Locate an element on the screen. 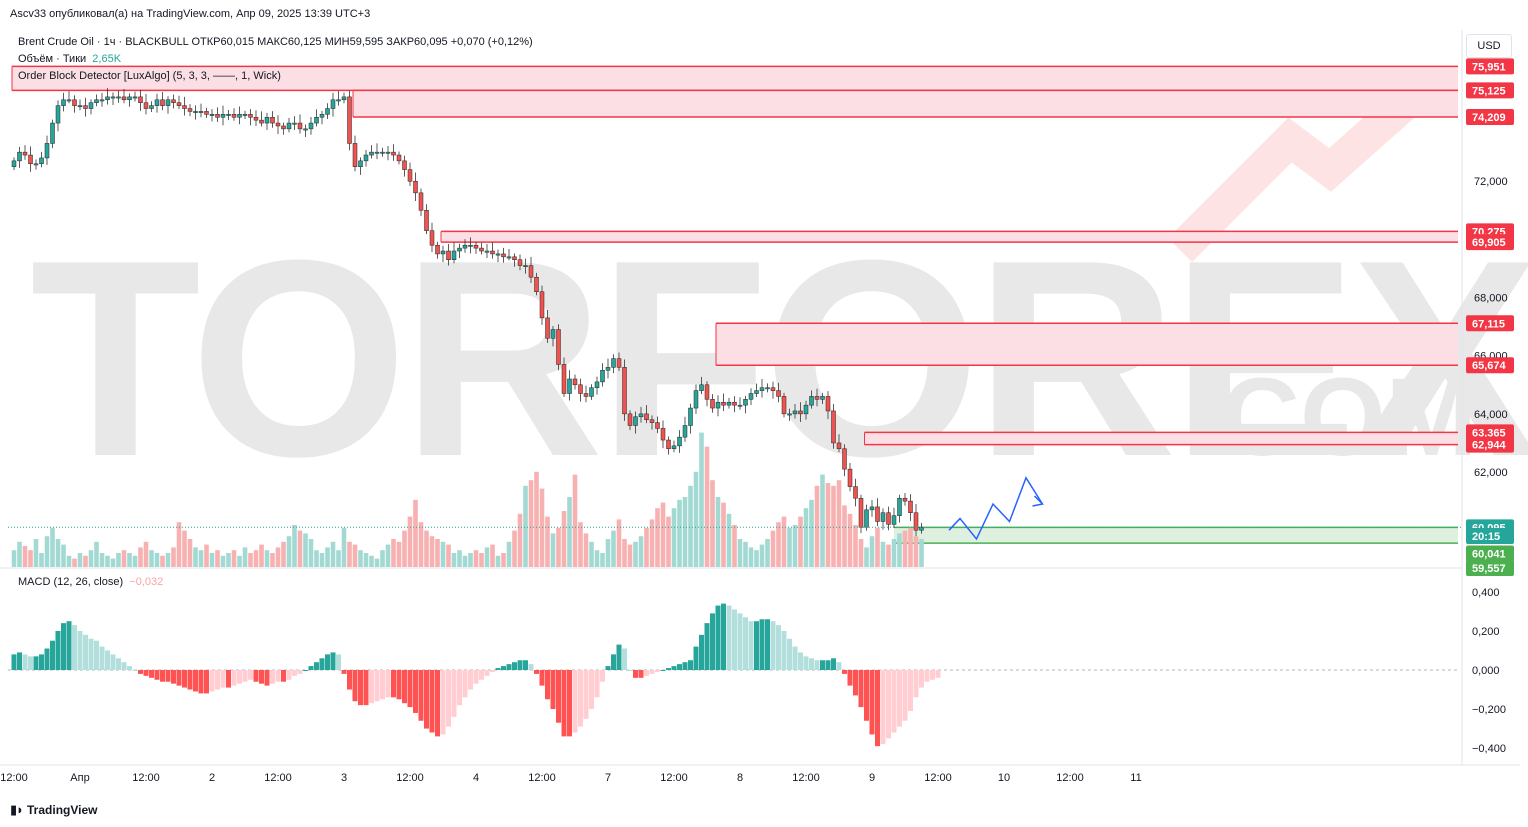 The image size is (1528, 827). price-label: 60,041 is located at coordinates (1490, 553).